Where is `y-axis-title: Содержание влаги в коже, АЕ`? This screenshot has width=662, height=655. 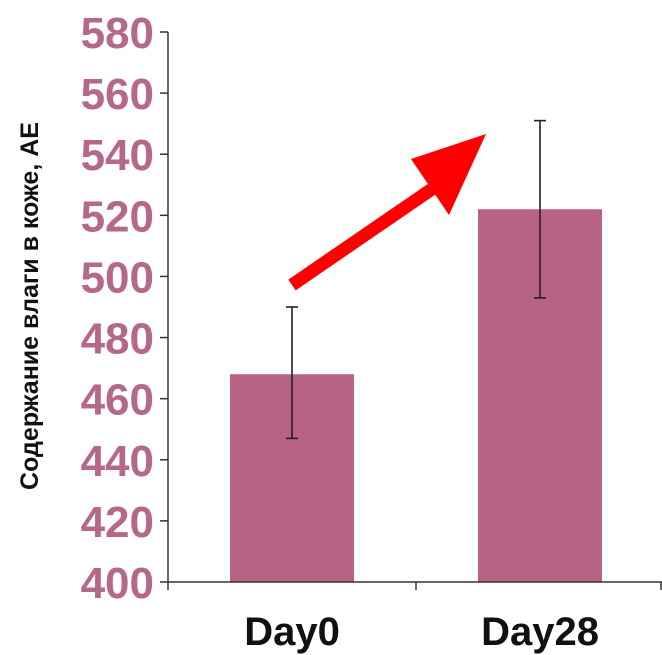 y-axis-title: Содержание влаги в коже, АЕ is located at coordinates (30, 306).